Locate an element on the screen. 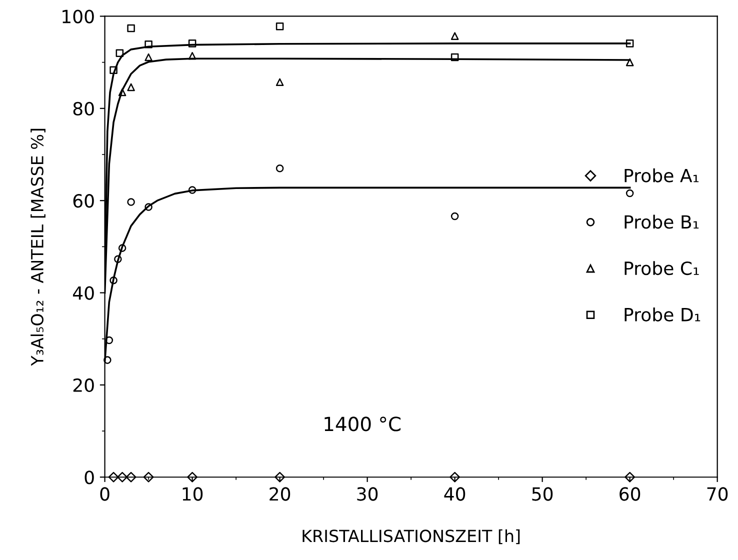 This screenshot has width=738, height=560. y-tick-label: 100 is located at coordinates (78, 17).